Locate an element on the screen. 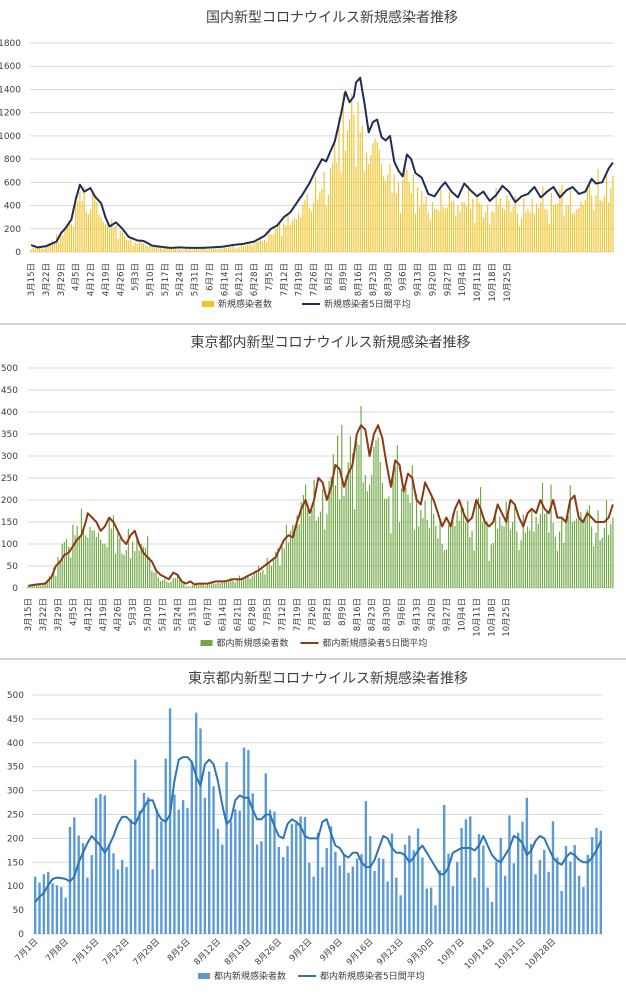 The height and width of the screenshot is (995, 626). national-title: 国内新型コロナウイルス新規感染者推移 is located at coordinates (332, 17).